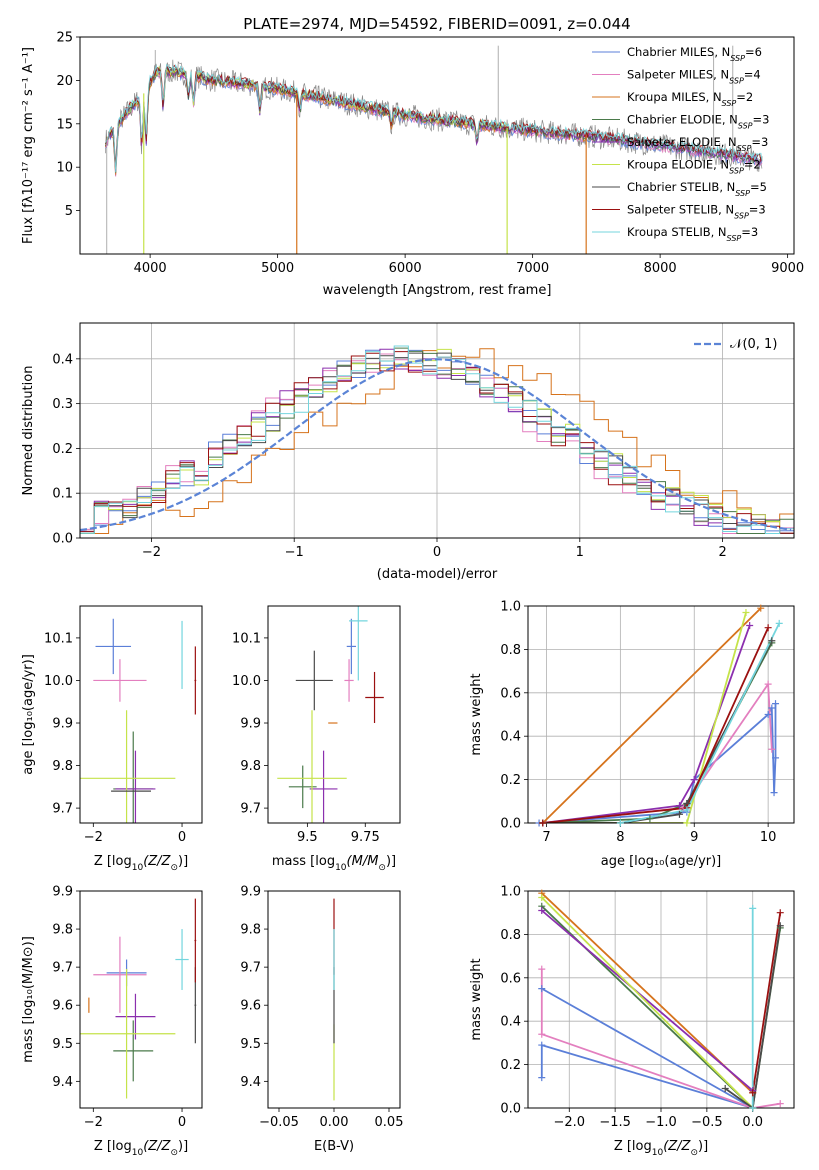 This screenshot has width=819, height=1170. I want to click on legend-label-text: Kroupa ELODIE, N, so click(678, 165).